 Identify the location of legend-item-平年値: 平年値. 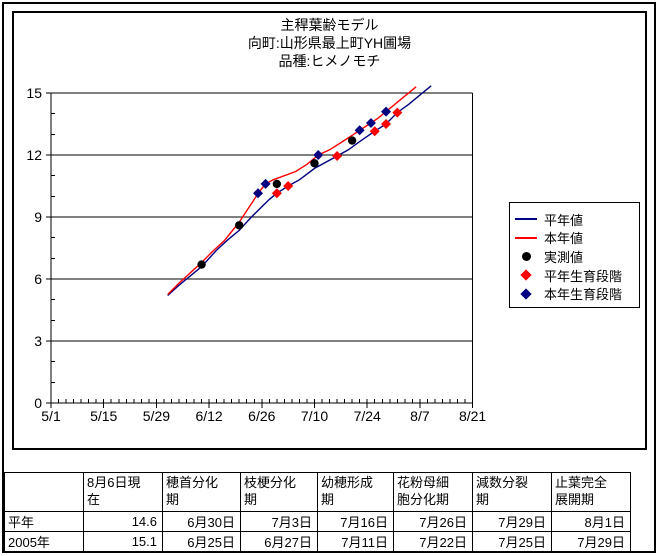
(574, 219).